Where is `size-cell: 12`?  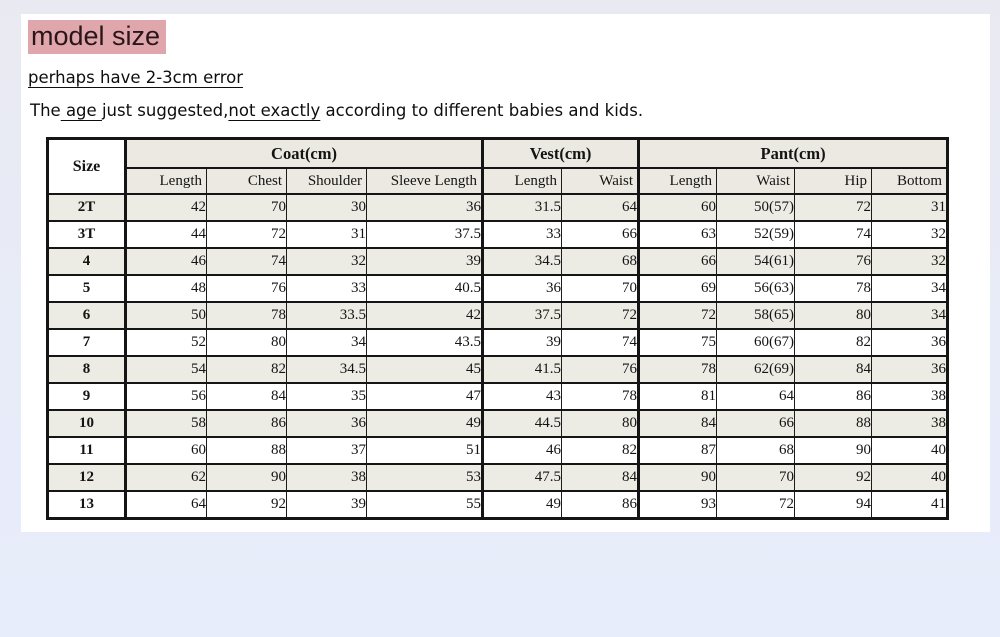
size-cell: 12 is located at coordinates (86, 477).